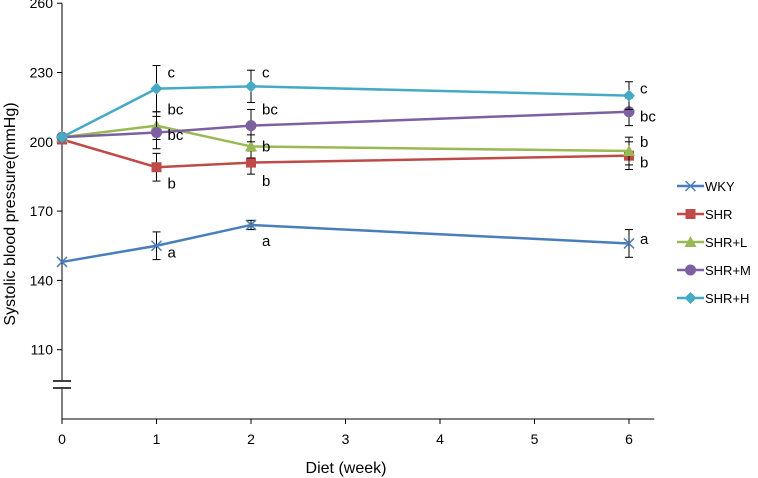 Image resolution: width=758 pixels, height=478 pixels. I want to click on x-axis-title: Diet (week), so click(346, 468).